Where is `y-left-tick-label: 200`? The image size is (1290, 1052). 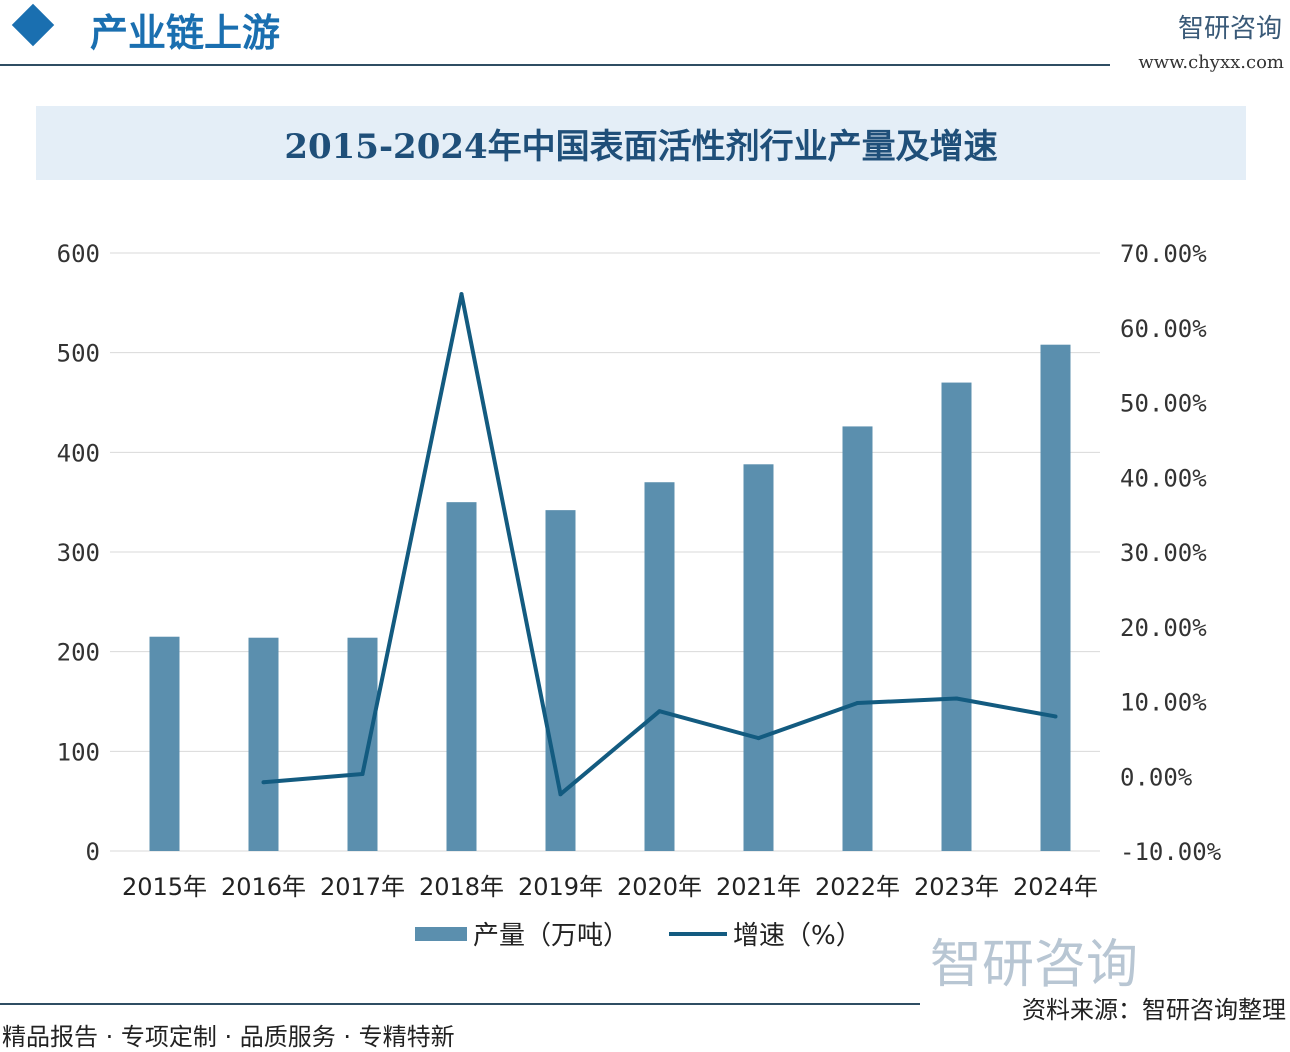 y-left-tick-label: 200 is located at coordinates (78, 653).